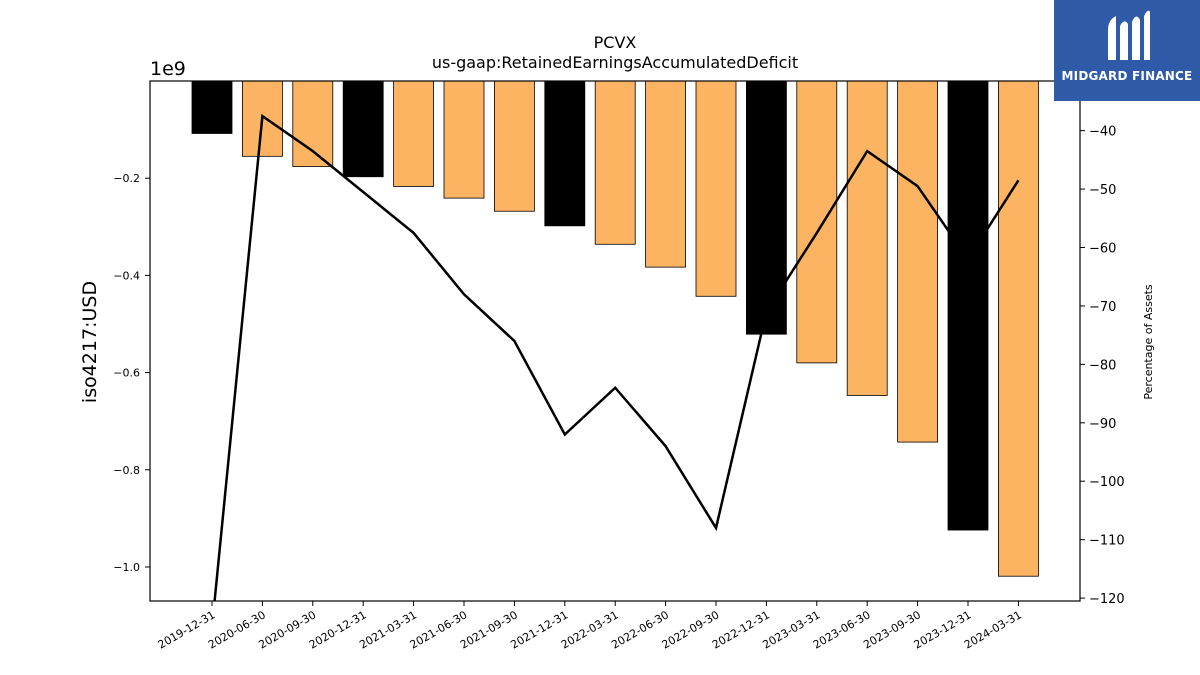  I want to click on y2-tick-label: −110, so click(1107, 541).